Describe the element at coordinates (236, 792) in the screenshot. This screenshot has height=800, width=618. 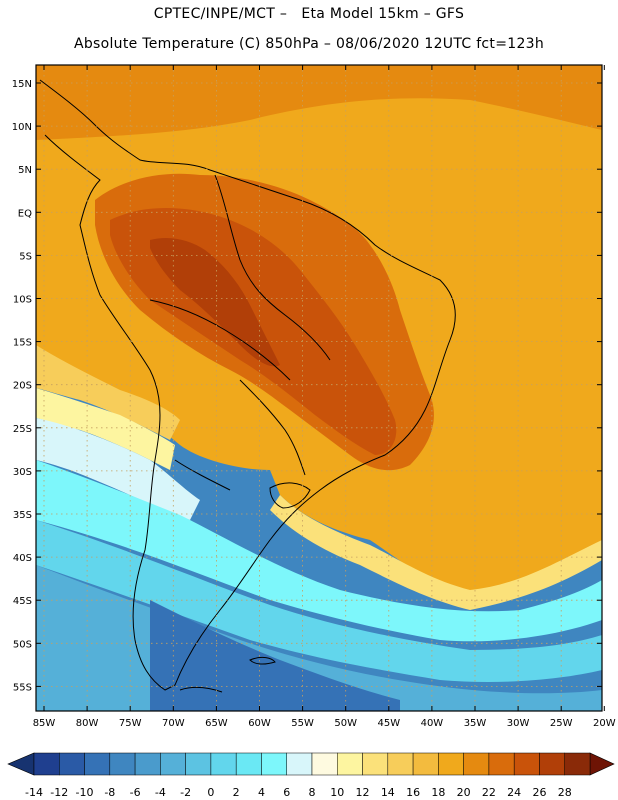
I see `colorbar-label: 2` at that location.